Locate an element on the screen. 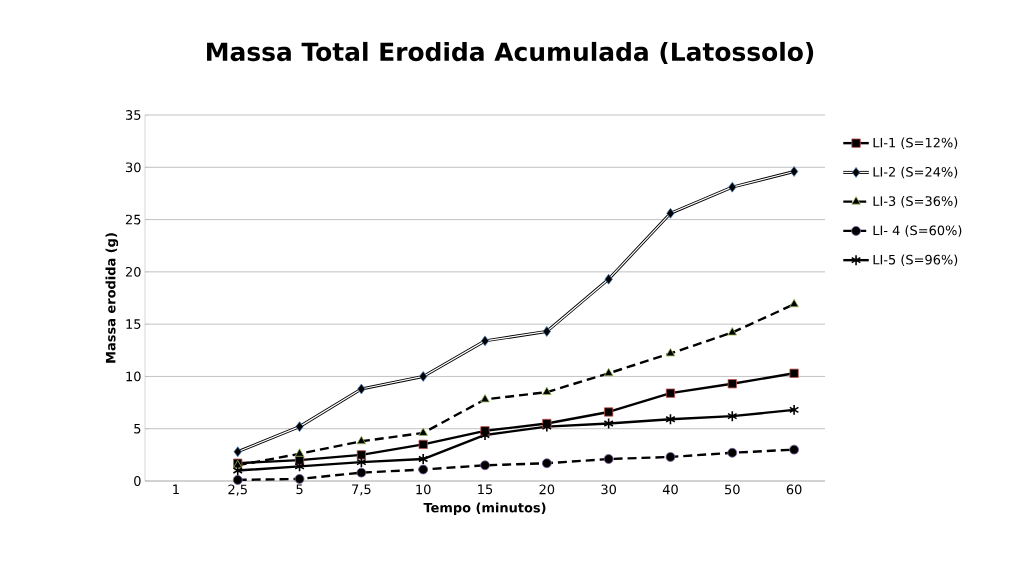 This screenshot has height=566, width=1021. y-tick-label: 0 is located at coordinates (137, 481).